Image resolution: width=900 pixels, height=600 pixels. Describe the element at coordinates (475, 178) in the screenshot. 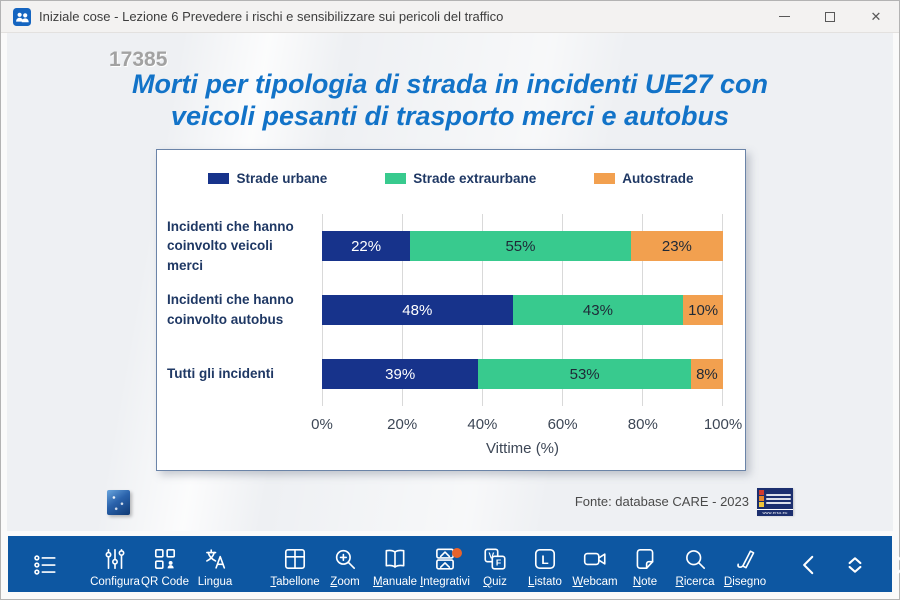

I see `legend-label: Strade extraurbane` at that location.